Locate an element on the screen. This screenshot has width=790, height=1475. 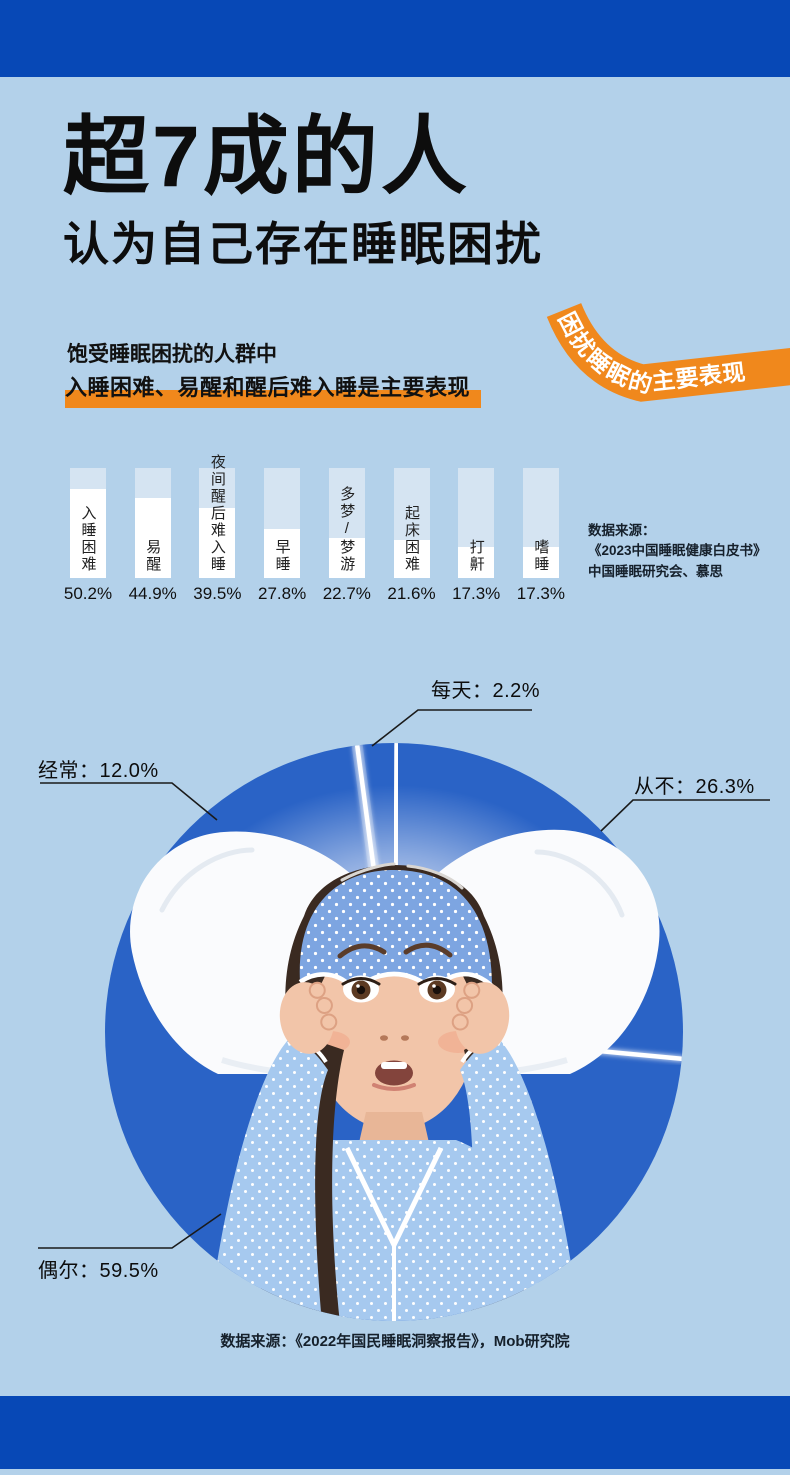
eyes is located at coordinates (399, 989).